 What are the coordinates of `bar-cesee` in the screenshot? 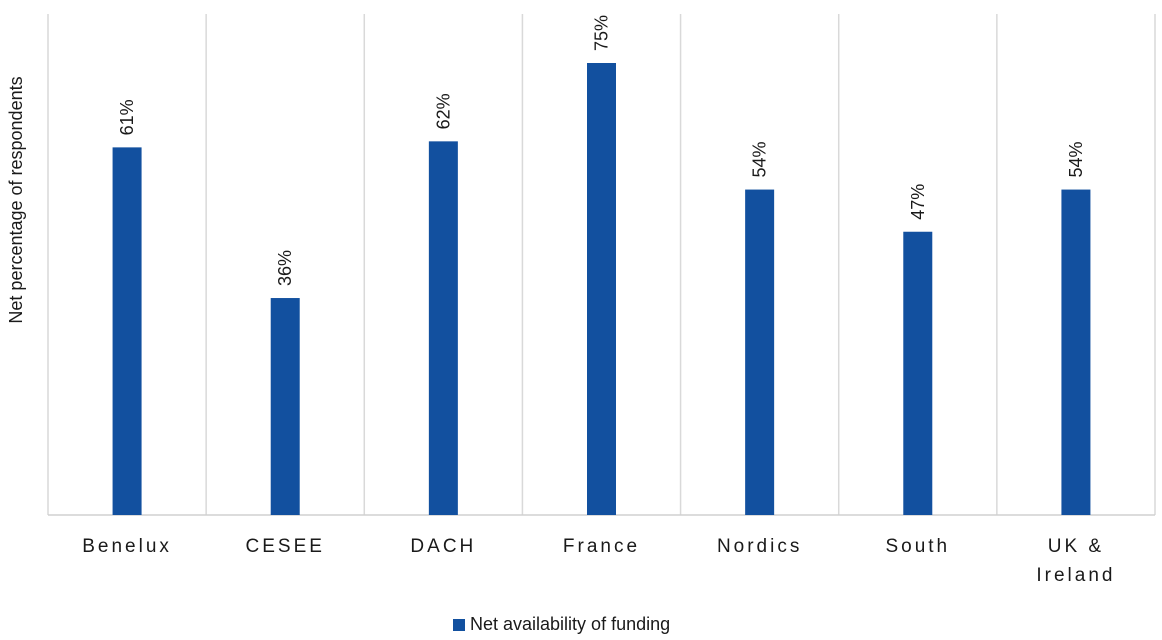 It's located at (285, 406).